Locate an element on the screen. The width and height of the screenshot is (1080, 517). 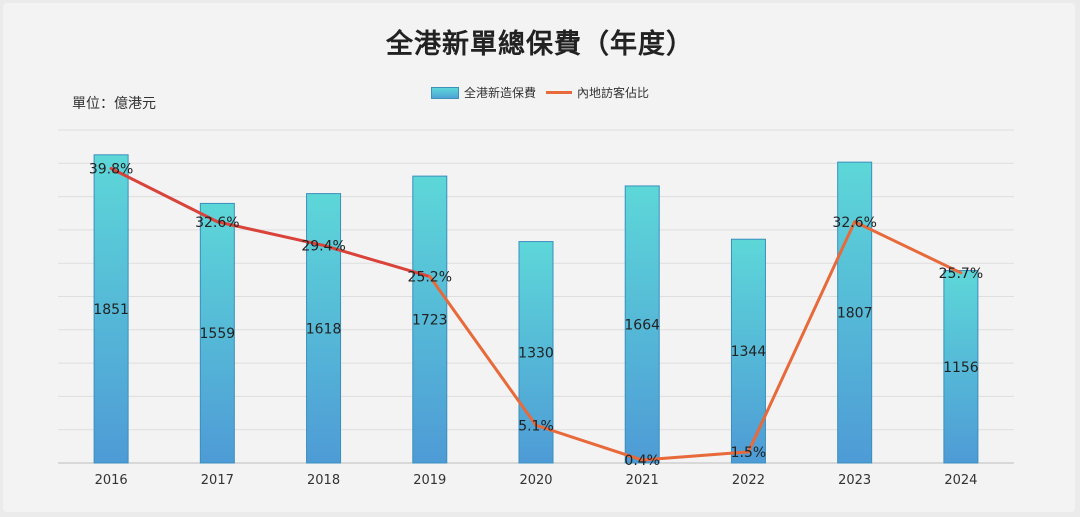
x-tick-label: 2023 is located at coordinates (854, 480).